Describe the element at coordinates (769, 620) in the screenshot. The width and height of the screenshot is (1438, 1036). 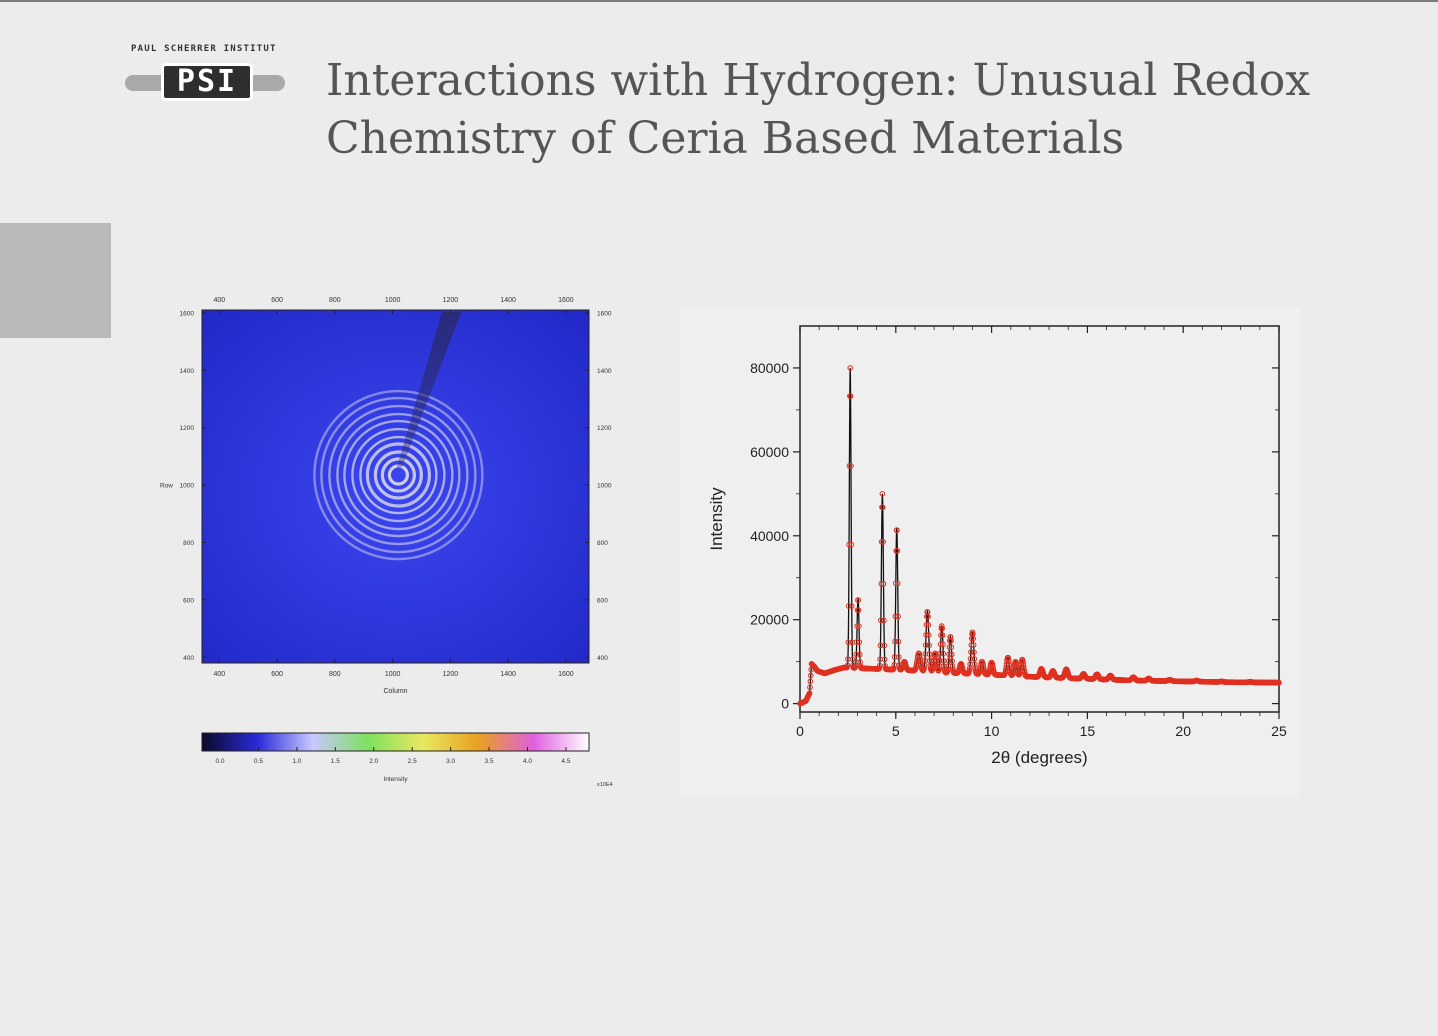
I see `y-tick-label: 20000` at that location.